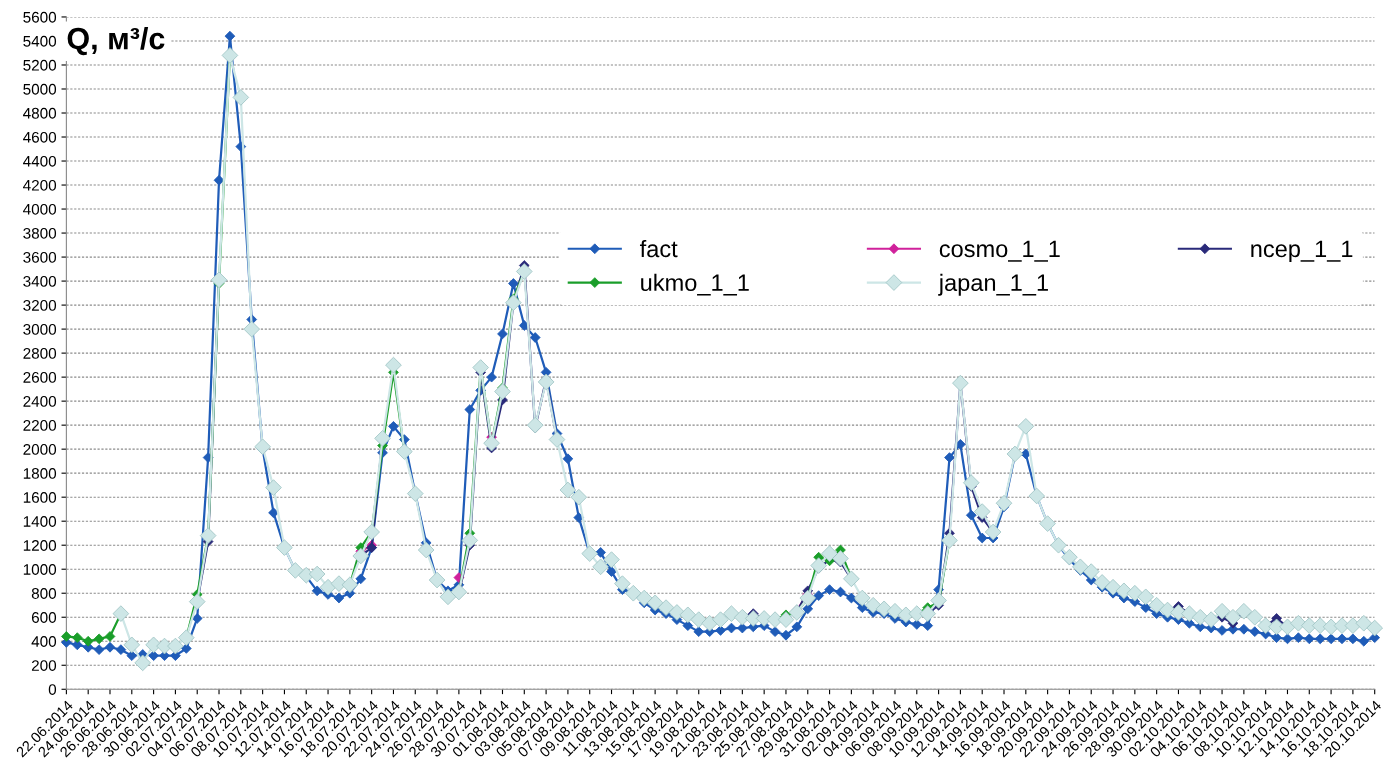 Image resolution: width=1383 pixels, height=771 pixels. Describe the element at coordinates (40, 161) in the screenshot. I see `y-tick-label: 4400` at that location.